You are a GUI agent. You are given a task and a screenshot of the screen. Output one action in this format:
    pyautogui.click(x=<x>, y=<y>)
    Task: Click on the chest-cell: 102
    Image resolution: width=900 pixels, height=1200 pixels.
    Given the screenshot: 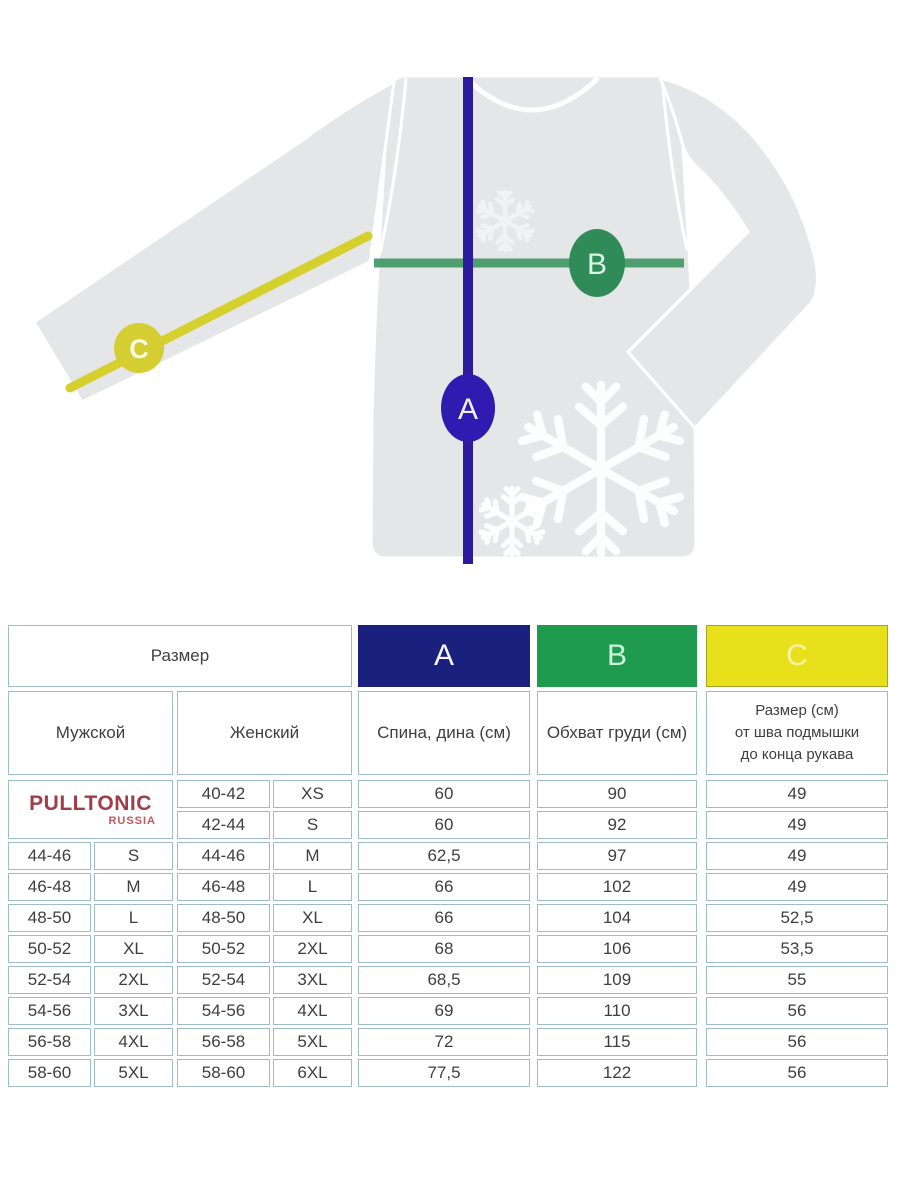 What is the action you would take?
    pyautogui.click(x=617, y=887)
    